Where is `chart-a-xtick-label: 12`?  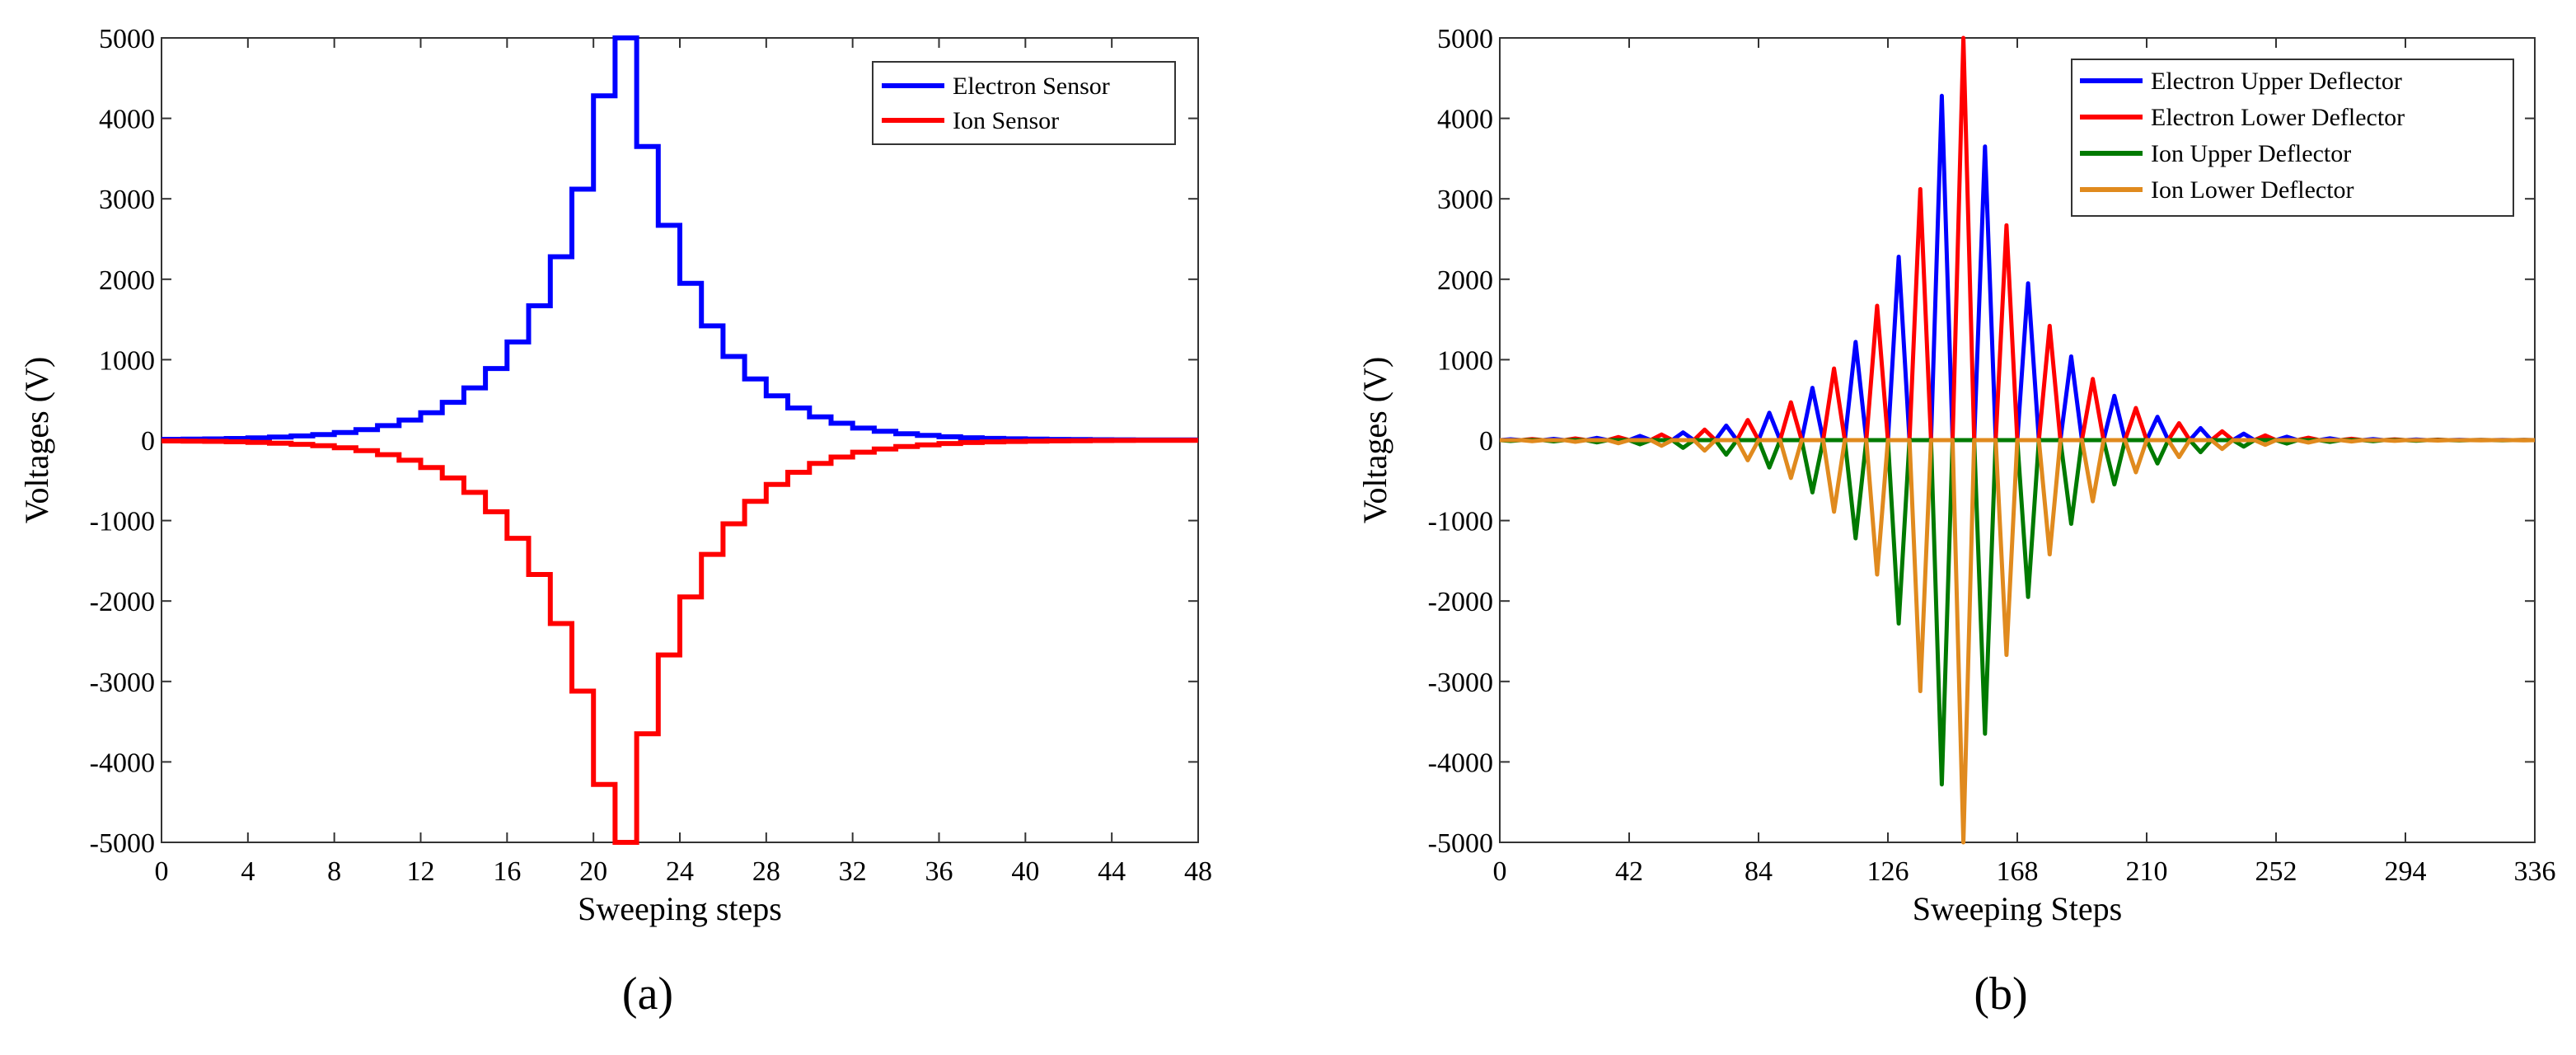
chart-a-xtick-label: 12 is located at coordinates (421, 871).